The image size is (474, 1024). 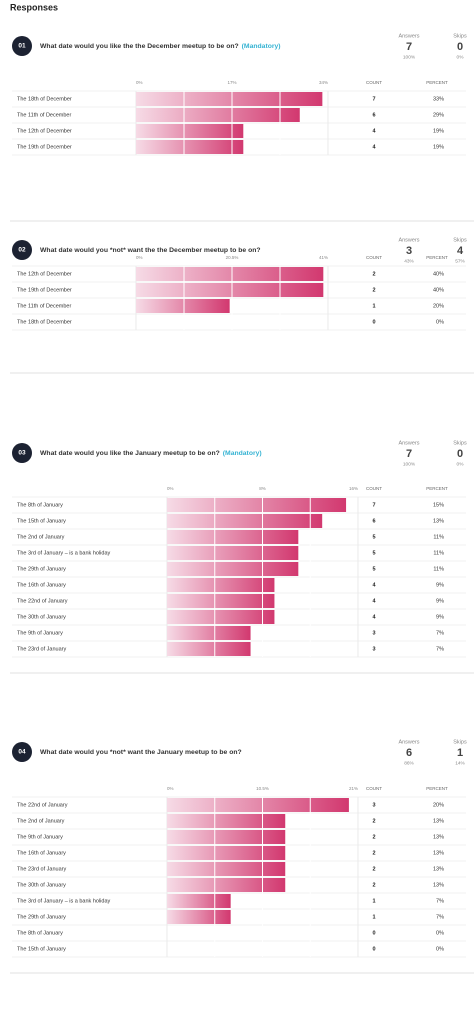 What do you see at coordinates (408, 443) in the screenshot?
I see `answers-label: Answers` at bounding box center [408, 443].